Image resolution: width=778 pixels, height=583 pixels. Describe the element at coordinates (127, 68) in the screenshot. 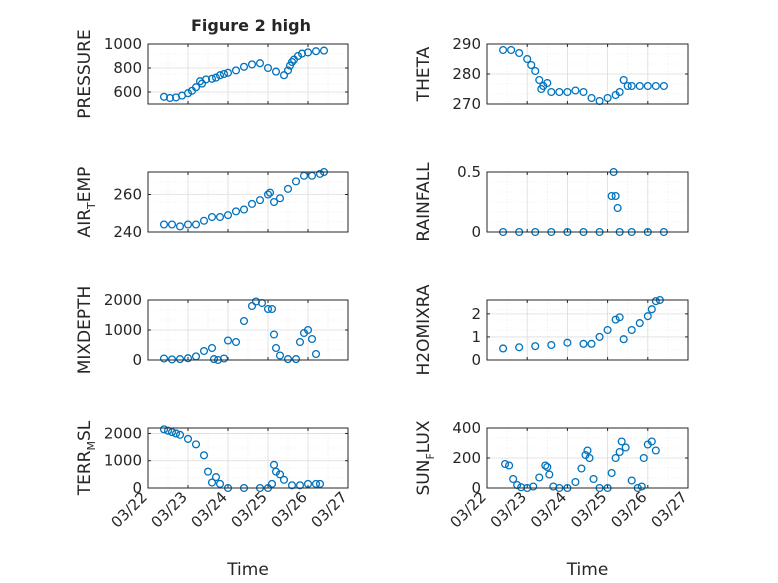

I see `y-tick-label: 800` at that location.